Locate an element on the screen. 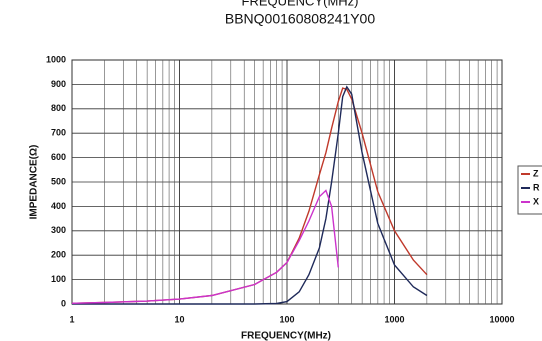 Image resolution: width=542 pixels, height=341 pixels. x-tick-label: 10000 is located at coordinates (501, 319).